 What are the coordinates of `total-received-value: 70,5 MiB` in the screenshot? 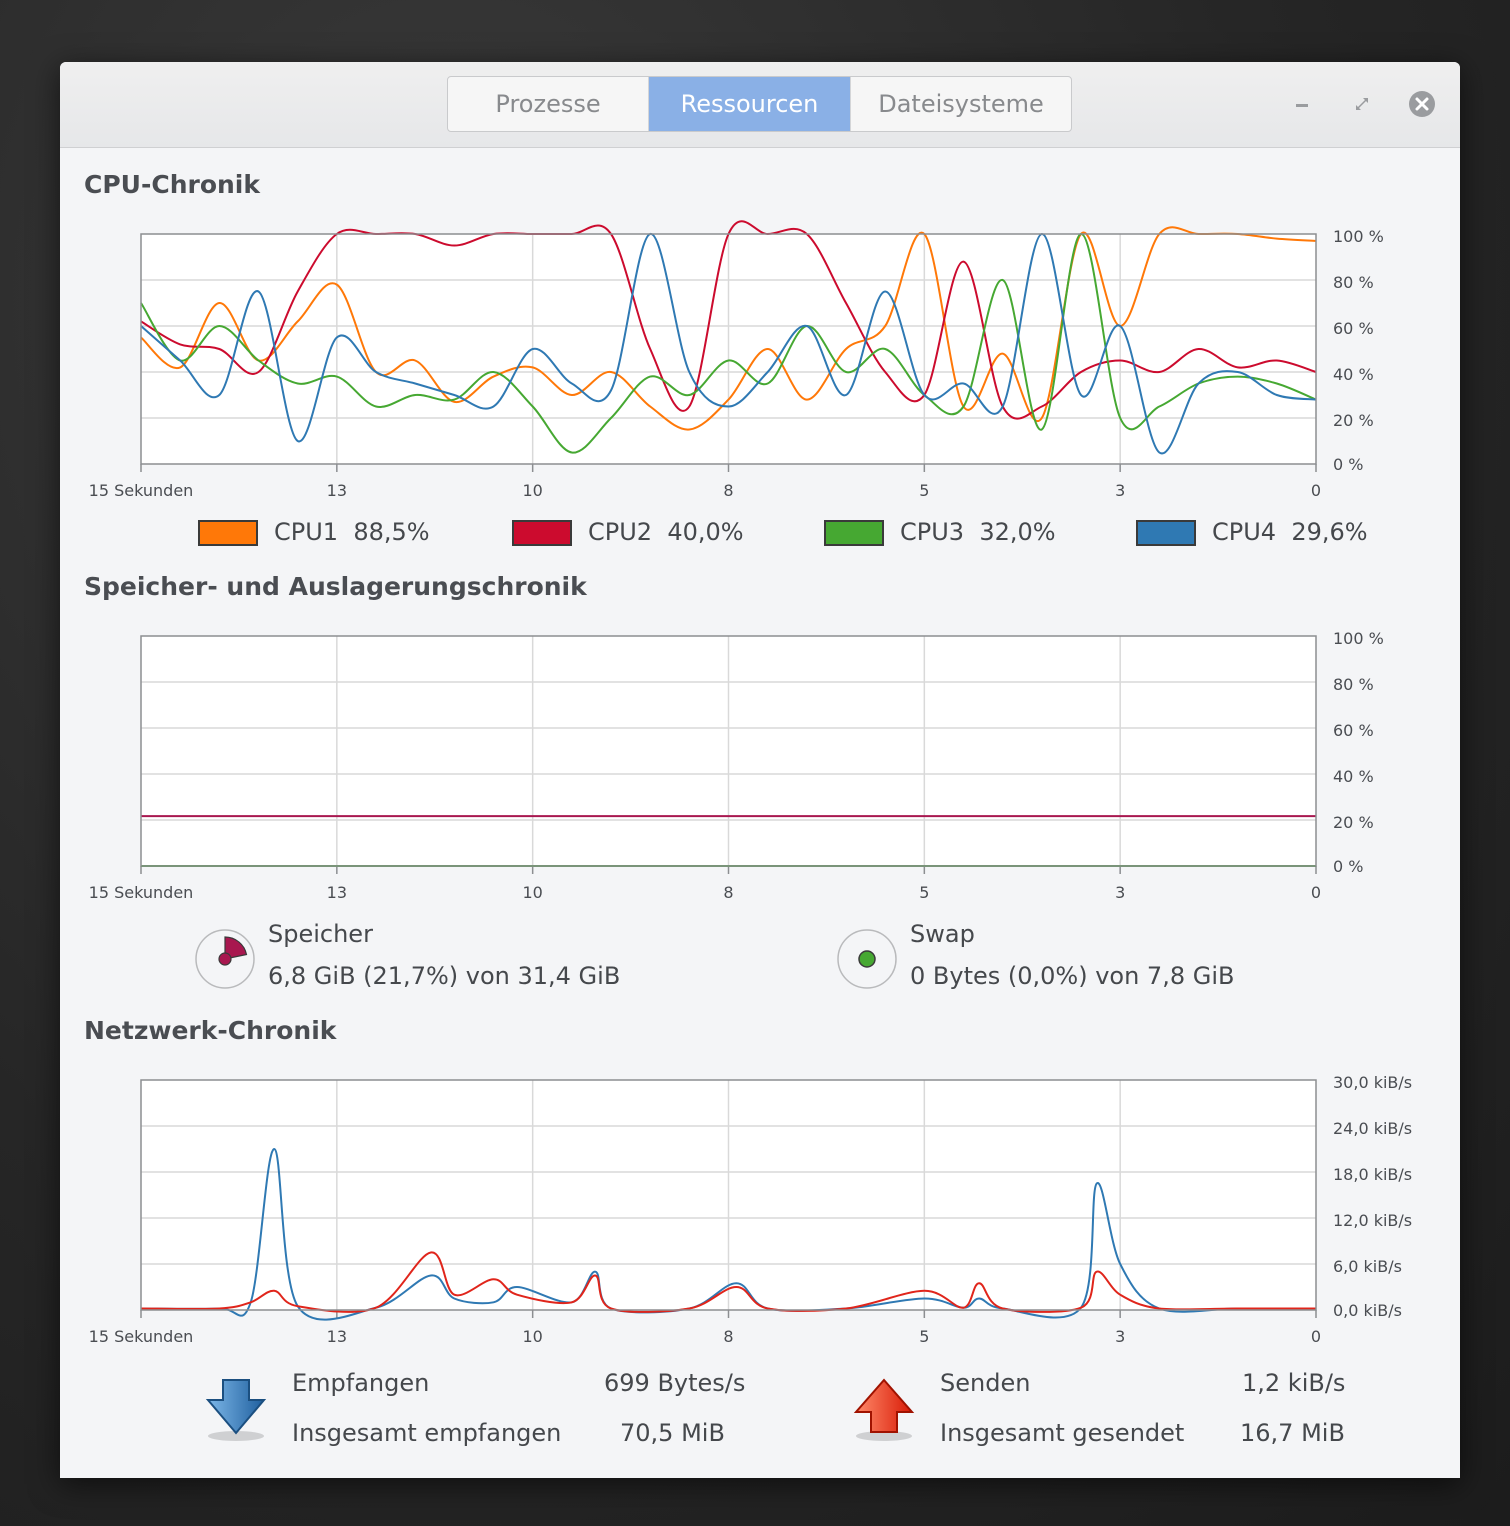 It's located at (672, 1433).